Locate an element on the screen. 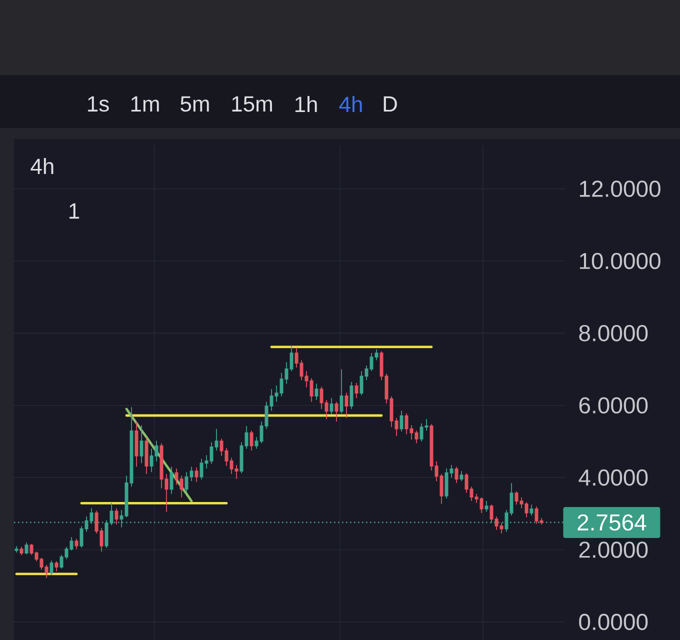  text: D is located at coordinates (390, 104).